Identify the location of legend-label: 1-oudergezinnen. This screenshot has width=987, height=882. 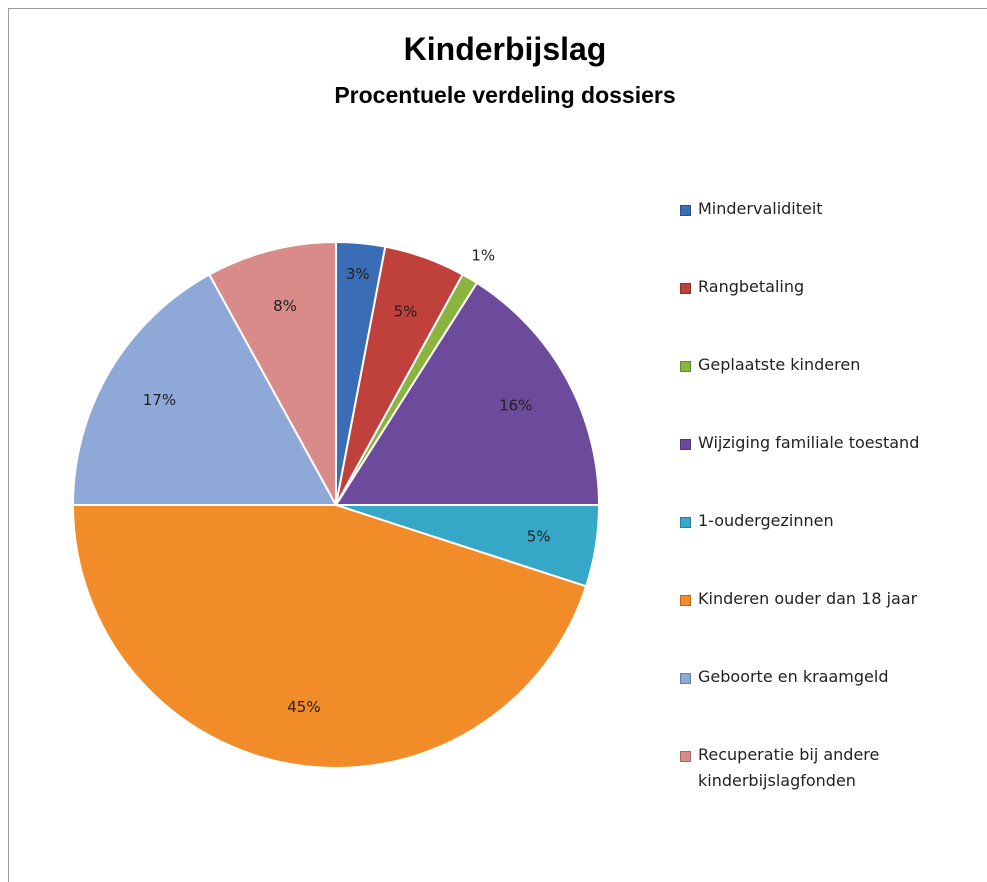
(766, 520).